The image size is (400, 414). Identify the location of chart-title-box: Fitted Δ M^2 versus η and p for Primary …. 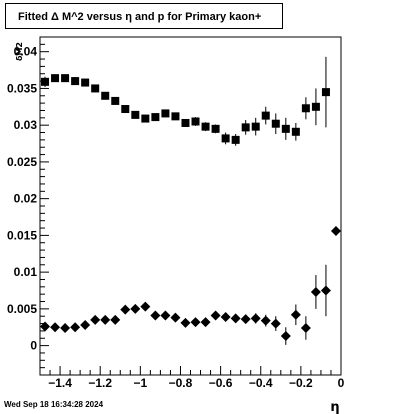
(144, 16).